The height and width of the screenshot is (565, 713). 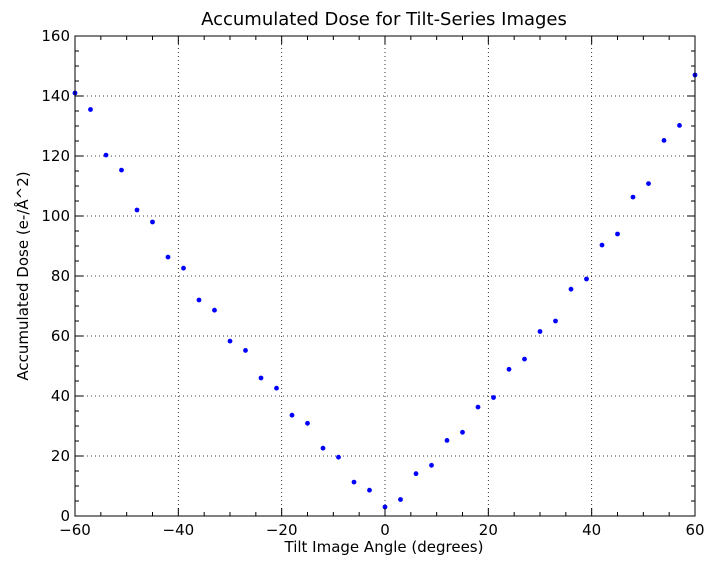 I want to click on x-tick-label: 40, so click(x=591, y=530).